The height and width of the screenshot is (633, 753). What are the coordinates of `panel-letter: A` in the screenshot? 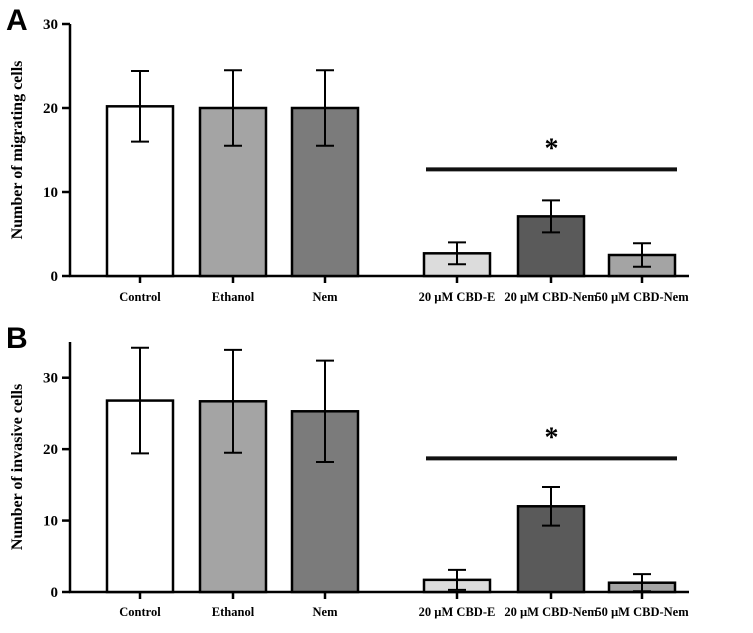 It's located at (17, 20).